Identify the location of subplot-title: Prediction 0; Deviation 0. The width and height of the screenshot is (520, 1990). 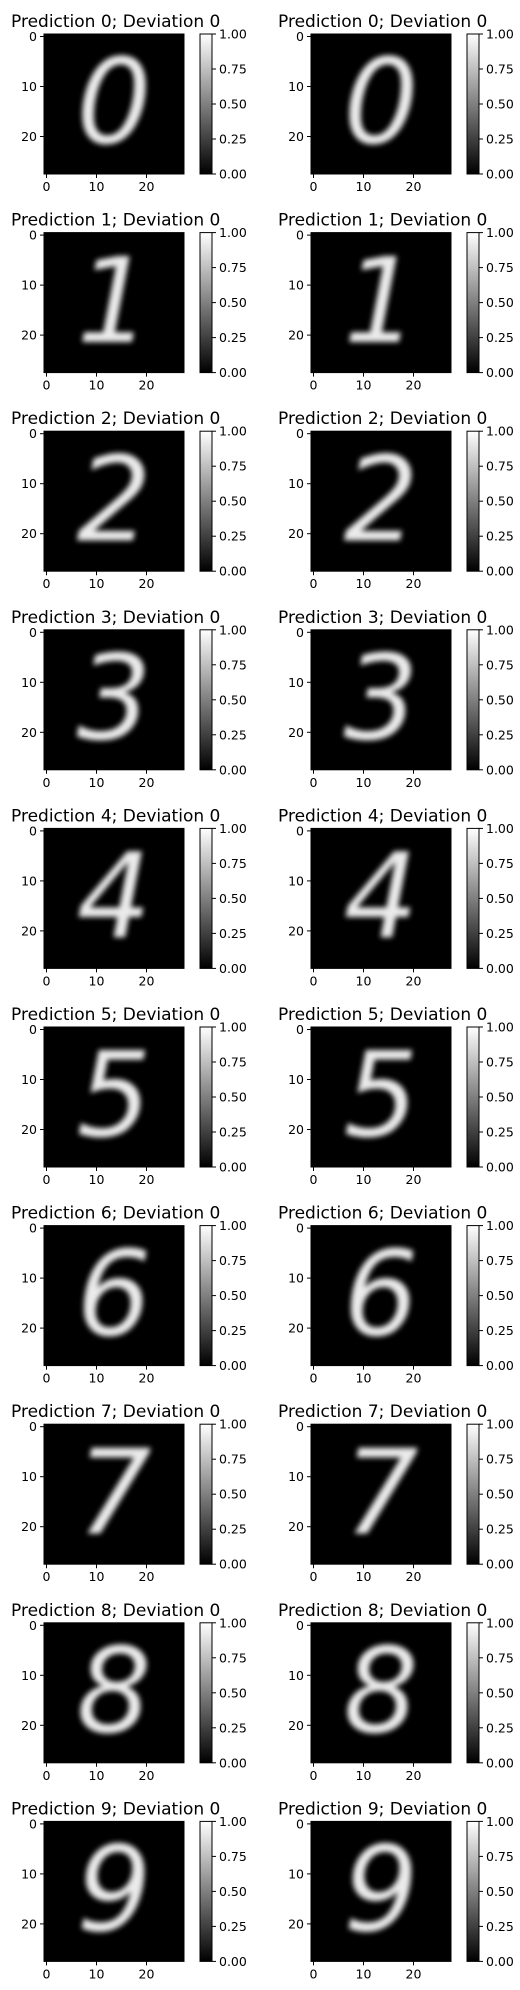
(382, 22).